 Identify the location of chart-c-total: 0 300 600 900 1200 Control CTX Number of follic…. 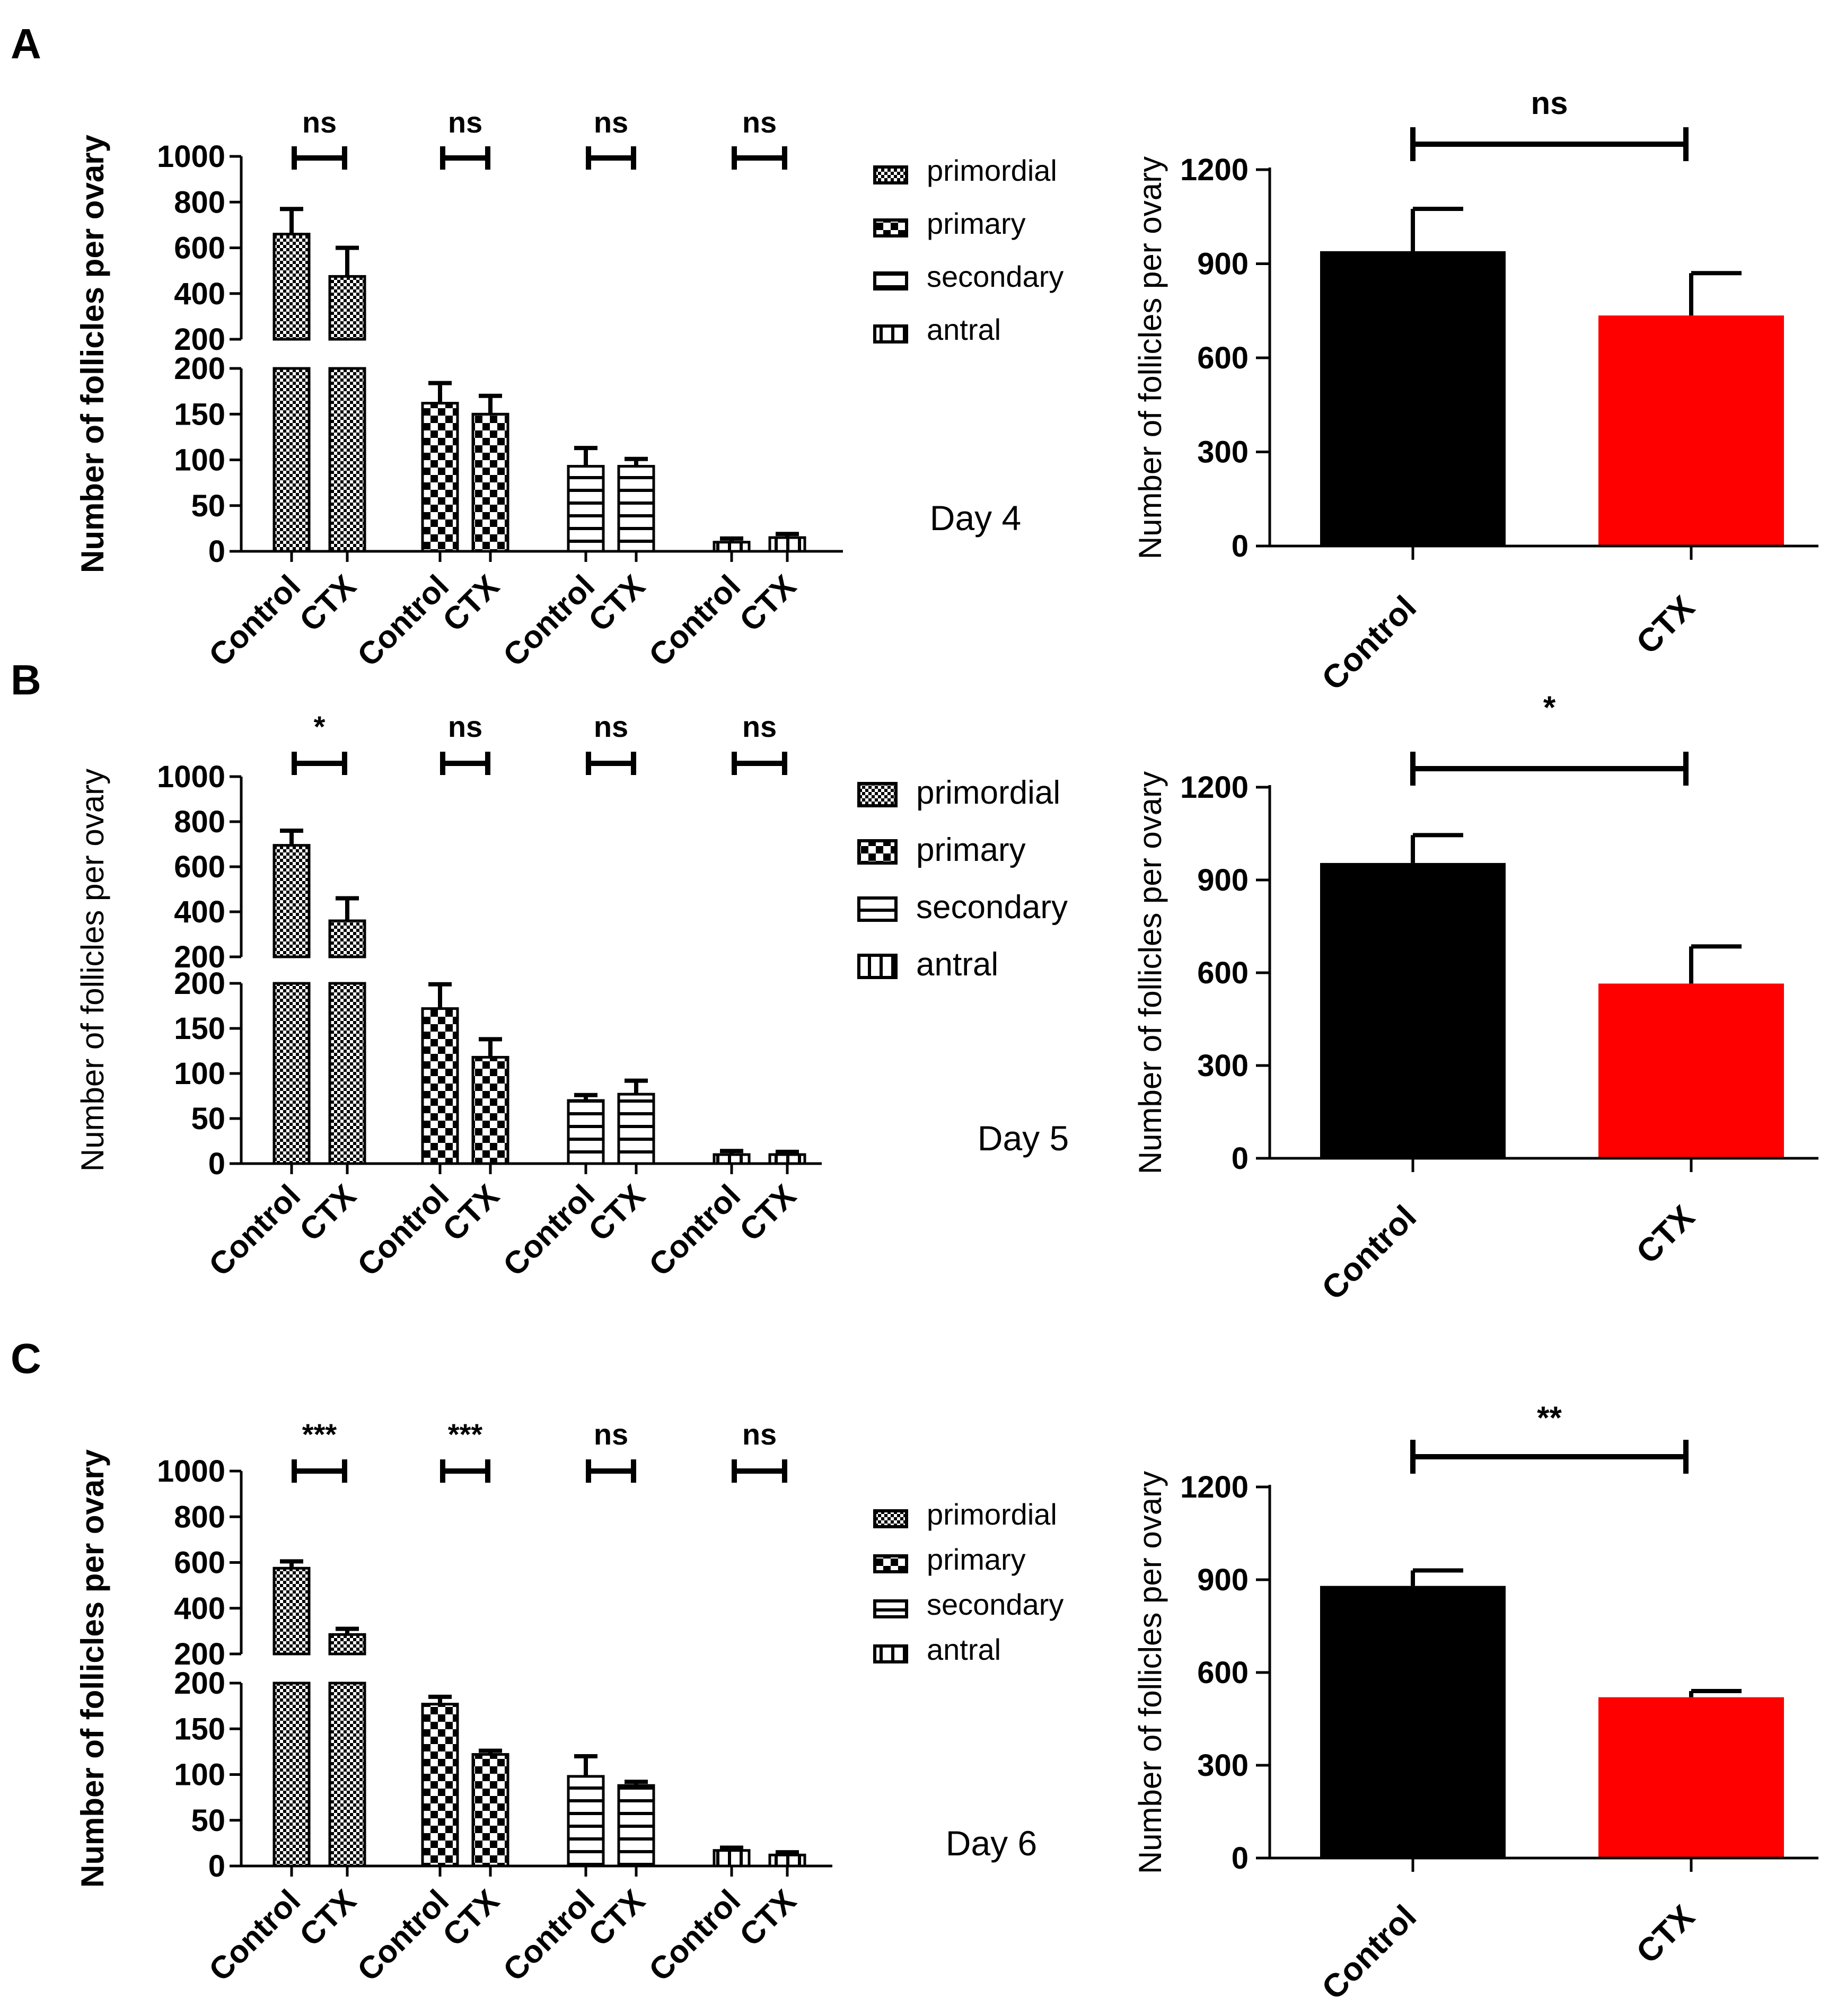
(1475, 1704).